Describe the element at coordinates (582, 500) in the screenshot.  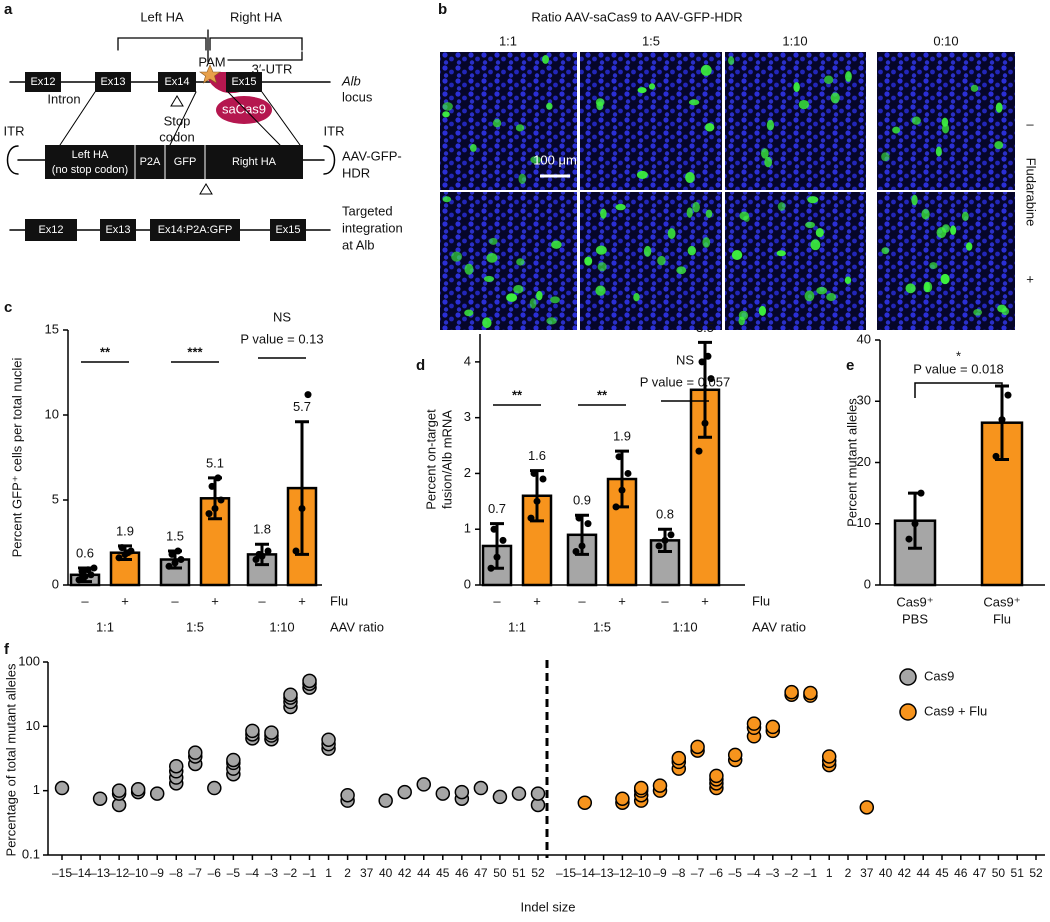
I see `data-label: 0.9` at that location.